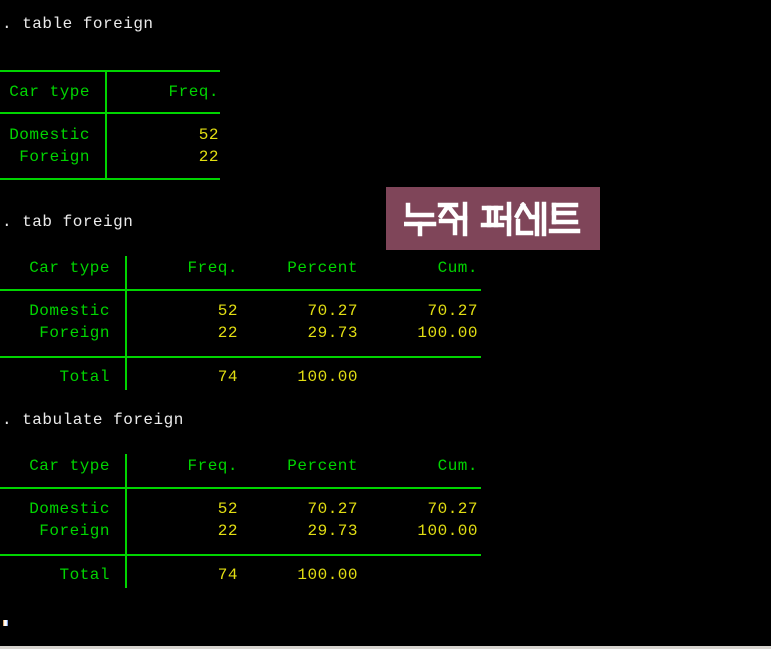  I want to click on text-cursor, so click(5, 623).